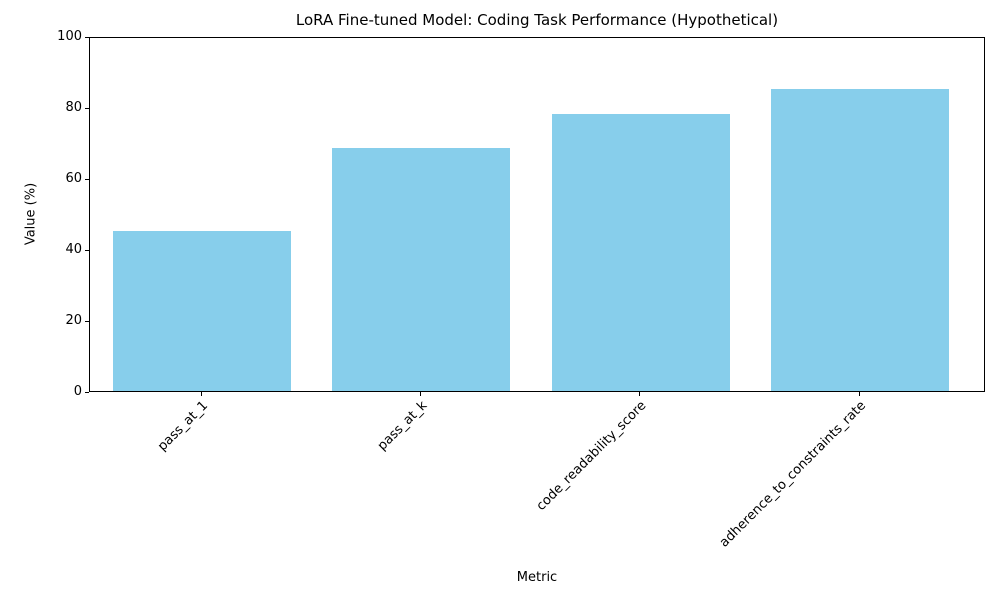 The height and width of the screenshot is (600, 1000). Describe the element at coordinates (421, 269) in the screenshot. I see `bar-pass_at_k` at that location.